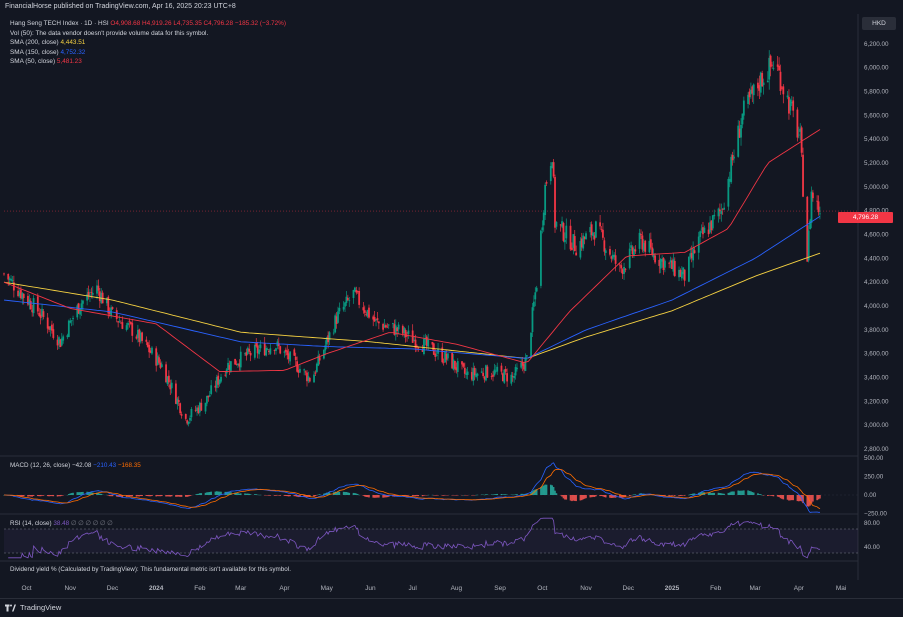 This screenshot has width=903, height=617. What do you see at coordinates (10, 608) in the screenshot?
I see `tradingview-logo-icon` at bounding box center [10, 608].